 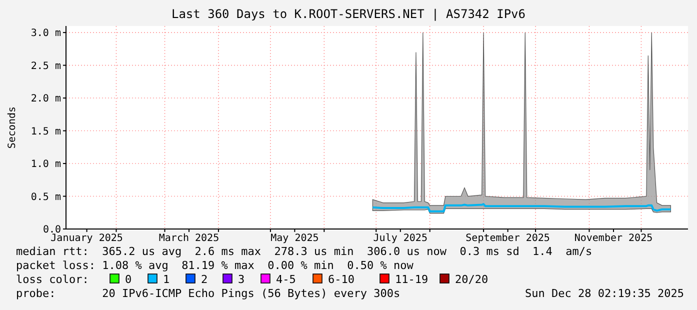 What do you see at coordinates (45, 34) in the screenshot?
I see `y-tick-label: 3.0 m` at bounding box center [45, 34].